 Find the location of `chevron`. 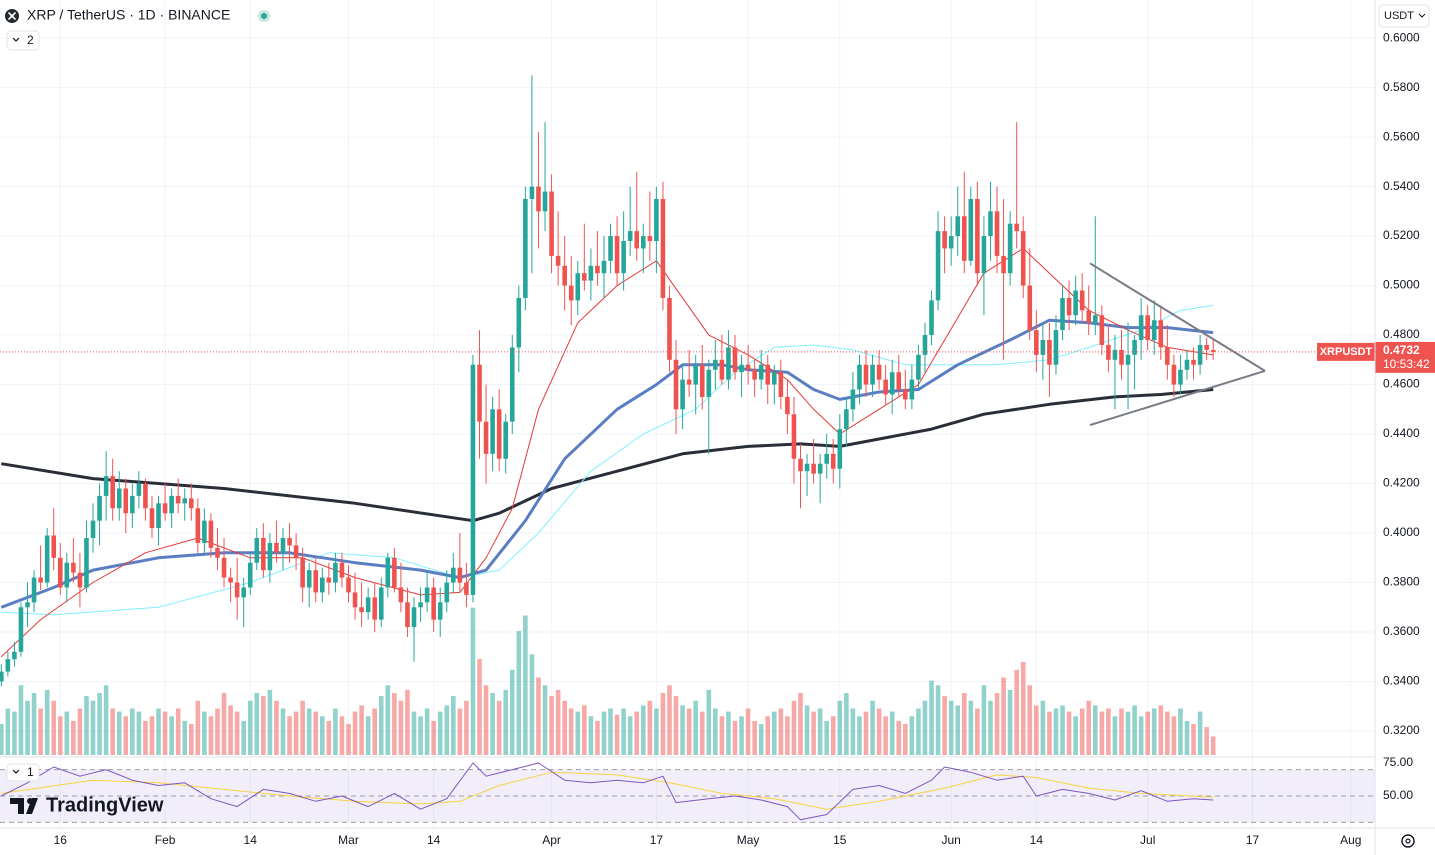

chevron is located at coordinates (1422, 15).